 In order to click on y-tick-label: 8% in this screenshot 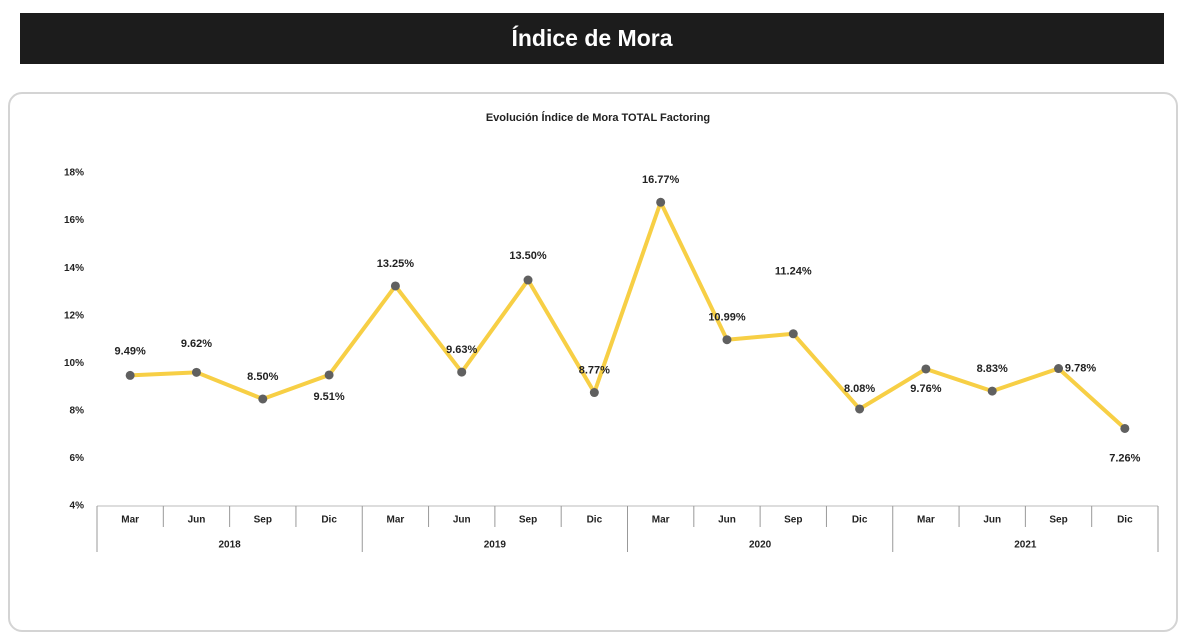, I will do `click(77, 410)`.